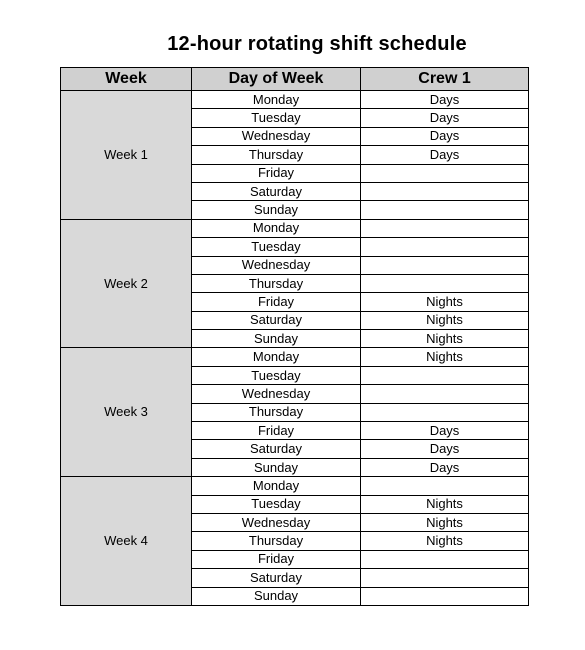 The image size is (585, 650). I want to click on table-row: Friday Days, so click(295, 431).